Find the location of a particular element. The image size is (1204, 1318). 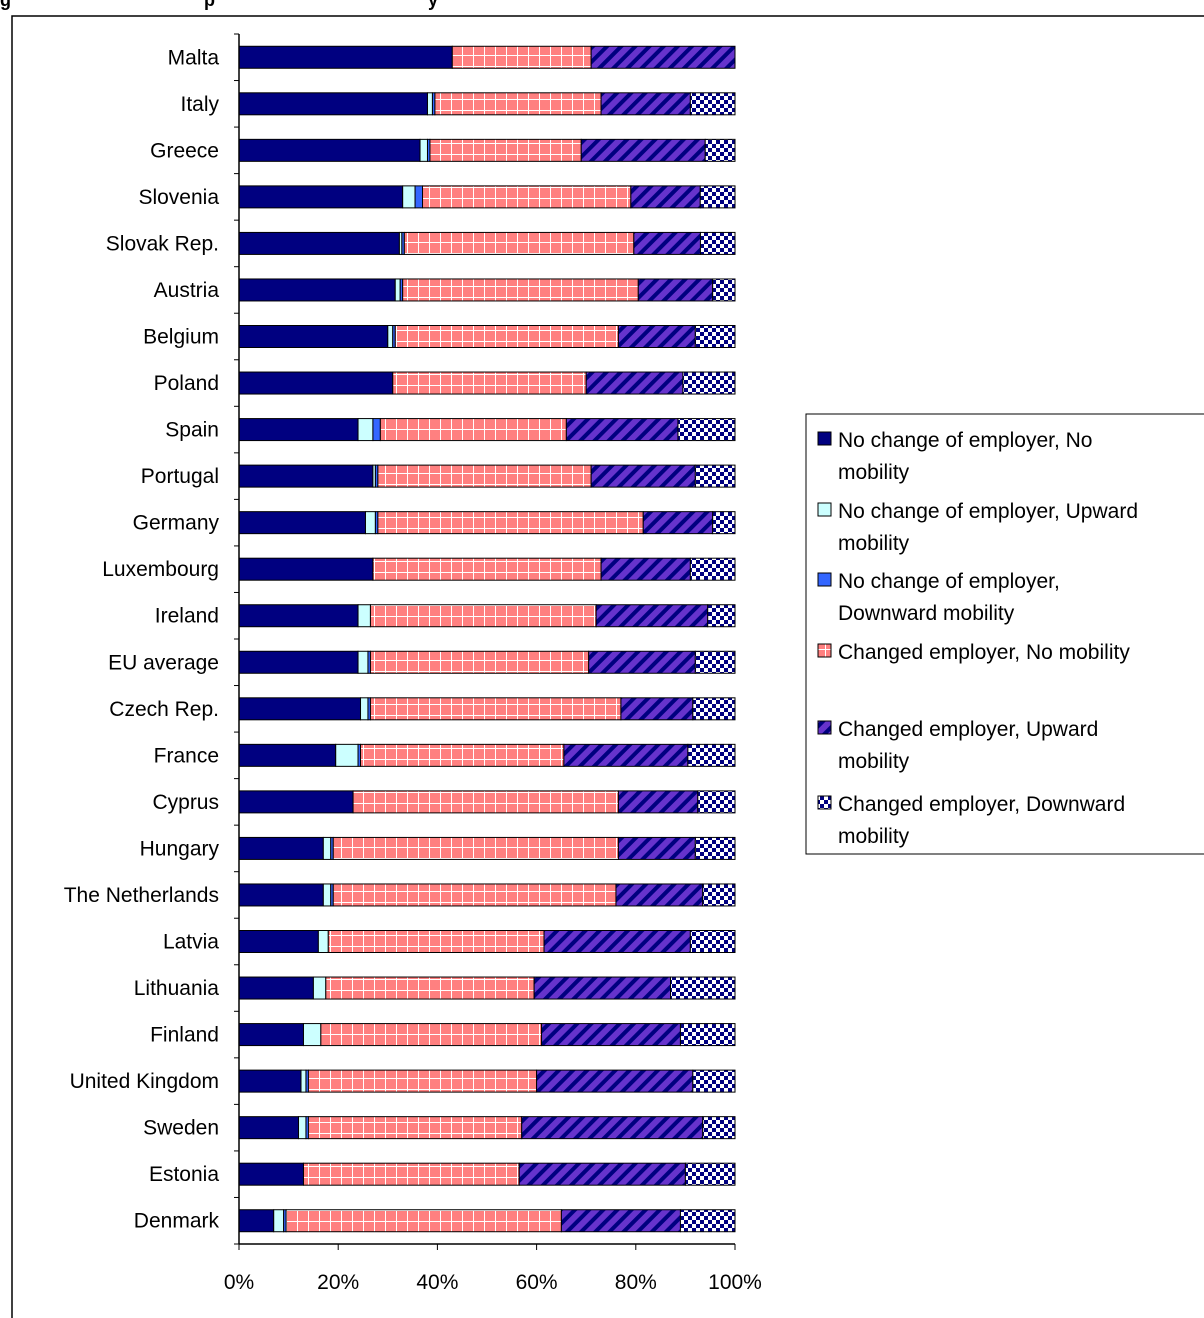

category-label: Slovenia is located at coordinates (178, 197).